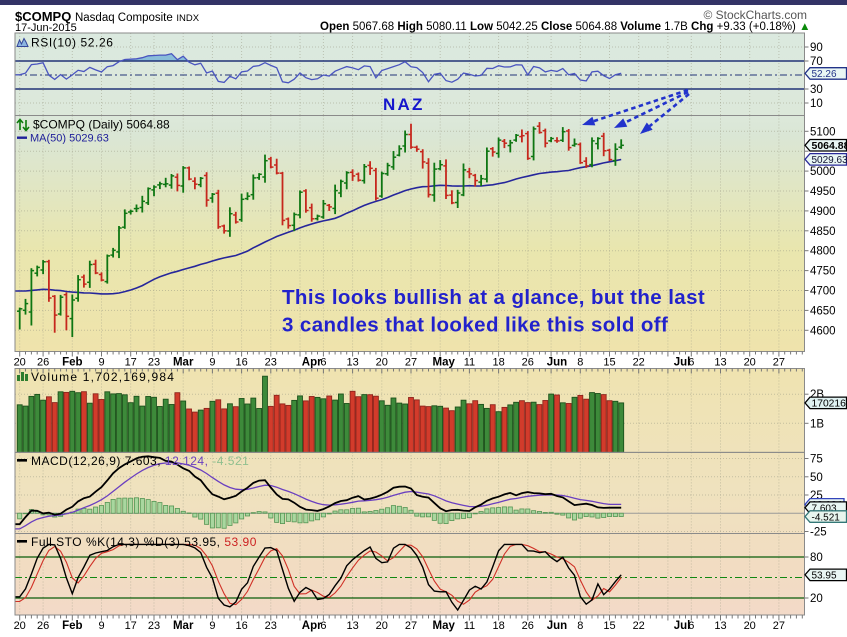  Describe the element at coordinates (816, 62) in the screenshot. I see `svg-text: 70` at that location.